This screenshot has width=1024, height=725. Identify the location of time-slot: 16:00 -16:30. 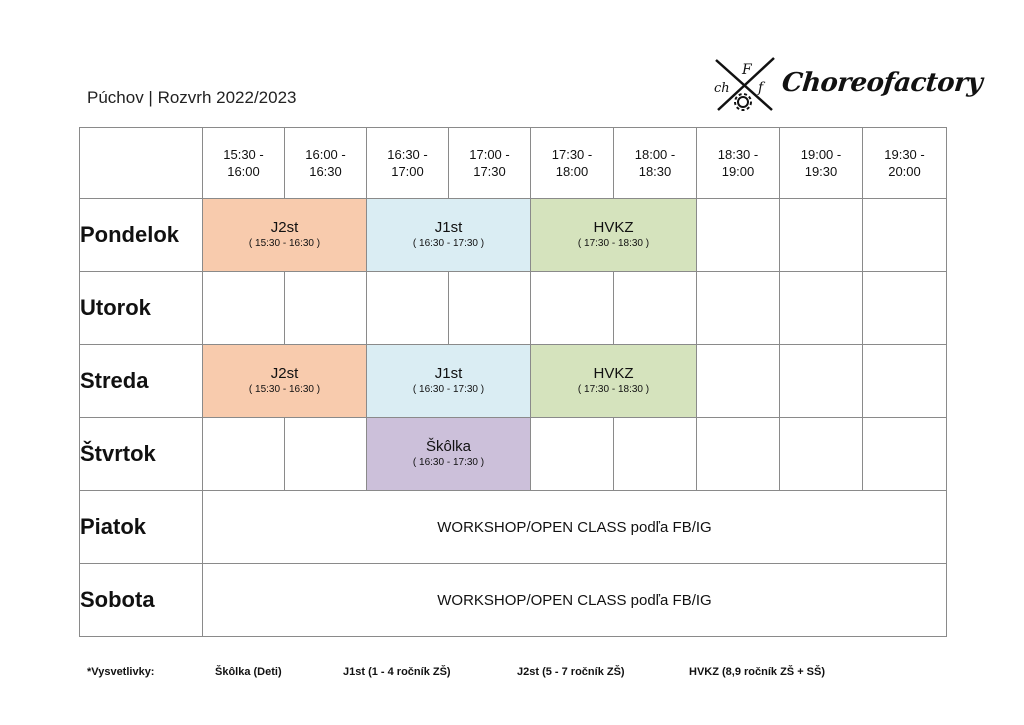
(325, 163).